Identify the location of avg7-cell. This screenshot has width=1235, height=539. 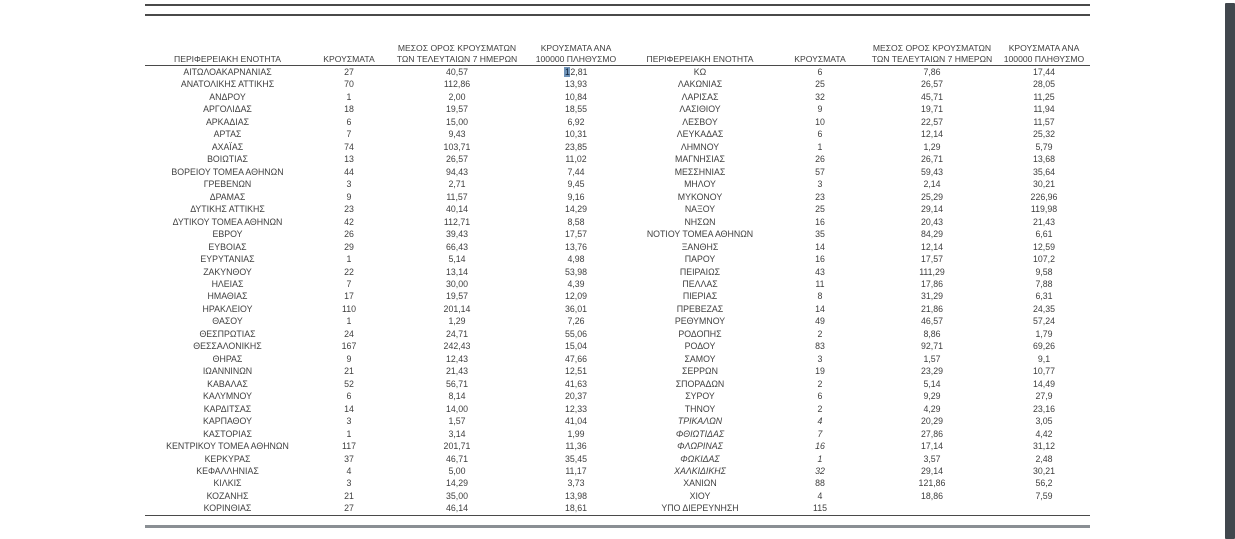
(932, 508).